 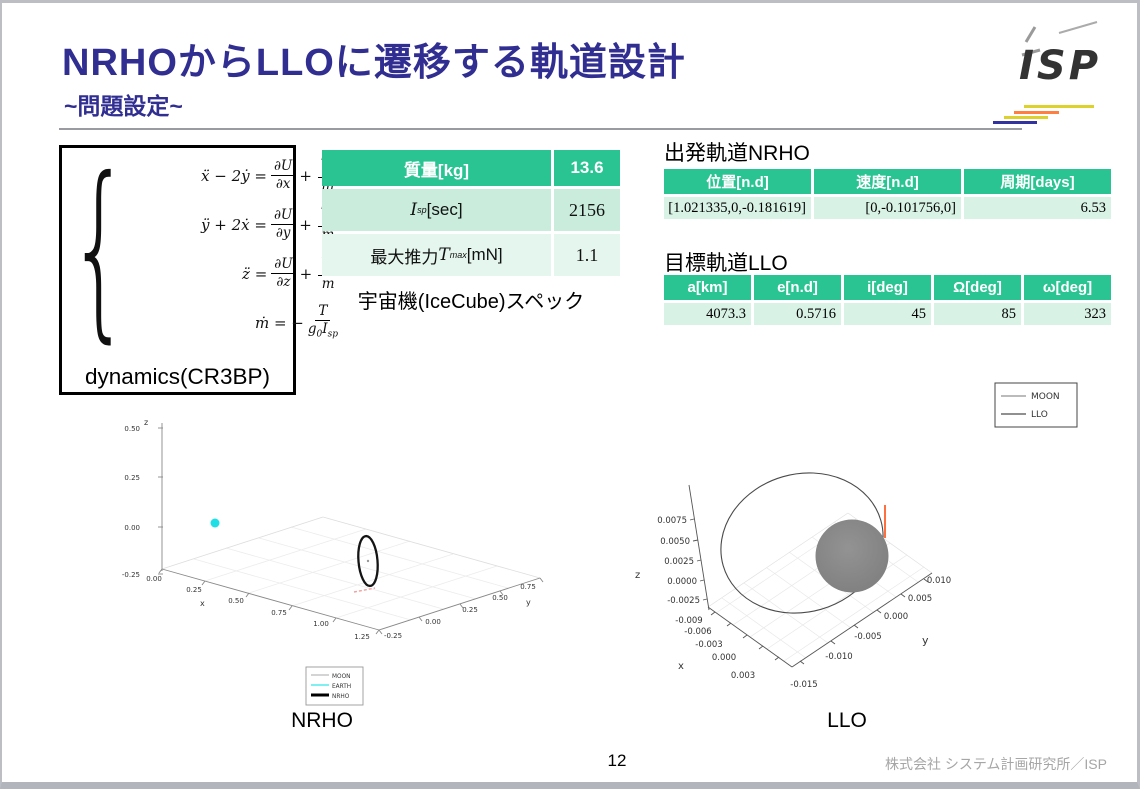 I want to click on svg-text: LLO, so click(x=1039, y=415).